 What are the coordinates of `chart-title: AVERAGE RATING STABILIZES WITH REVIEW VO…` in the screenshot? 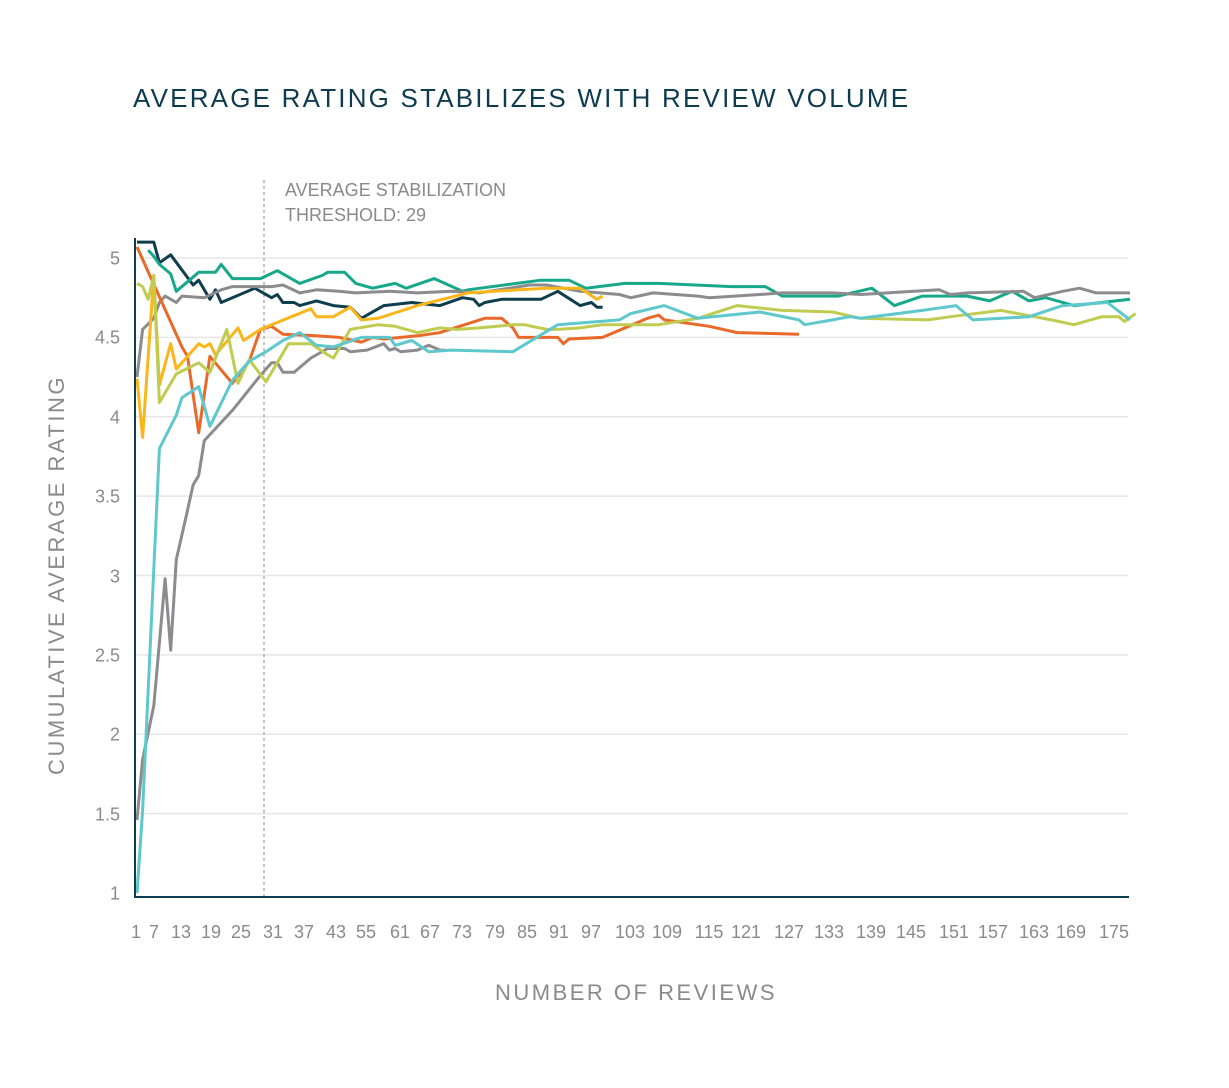 It's located at (522, 98).